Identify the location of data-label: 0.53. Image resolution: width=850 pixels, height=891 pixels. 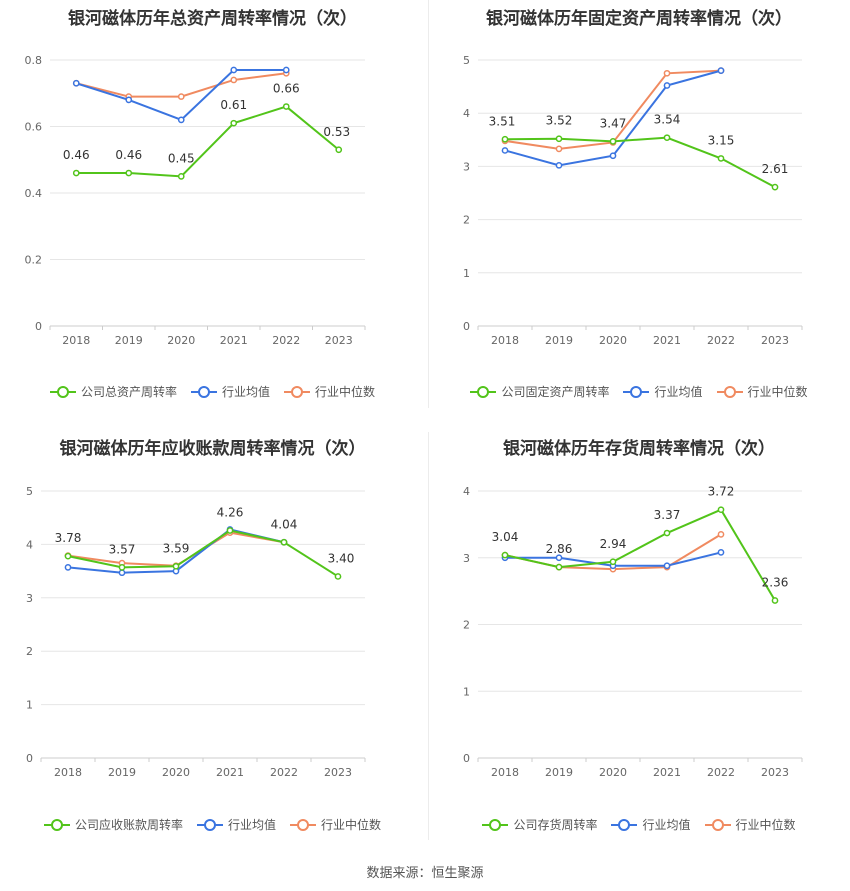
(336, 132).